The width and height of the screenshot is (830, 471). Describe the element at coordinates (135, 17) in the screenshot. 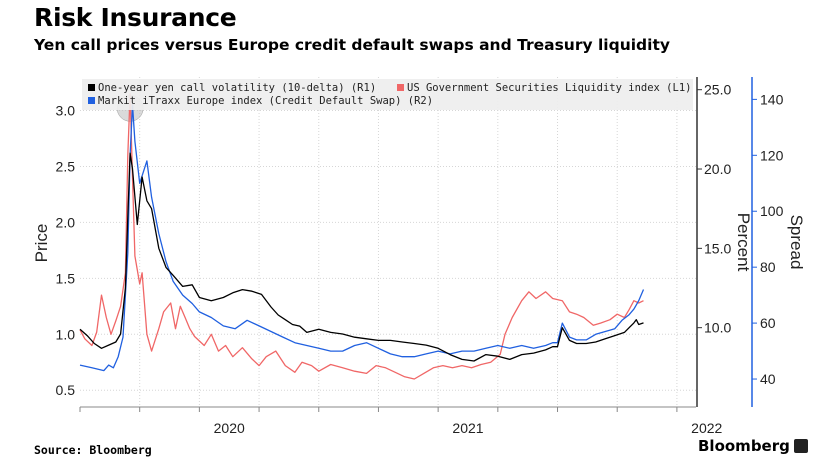

I see `chart-title: Risk Insurance` at that location.